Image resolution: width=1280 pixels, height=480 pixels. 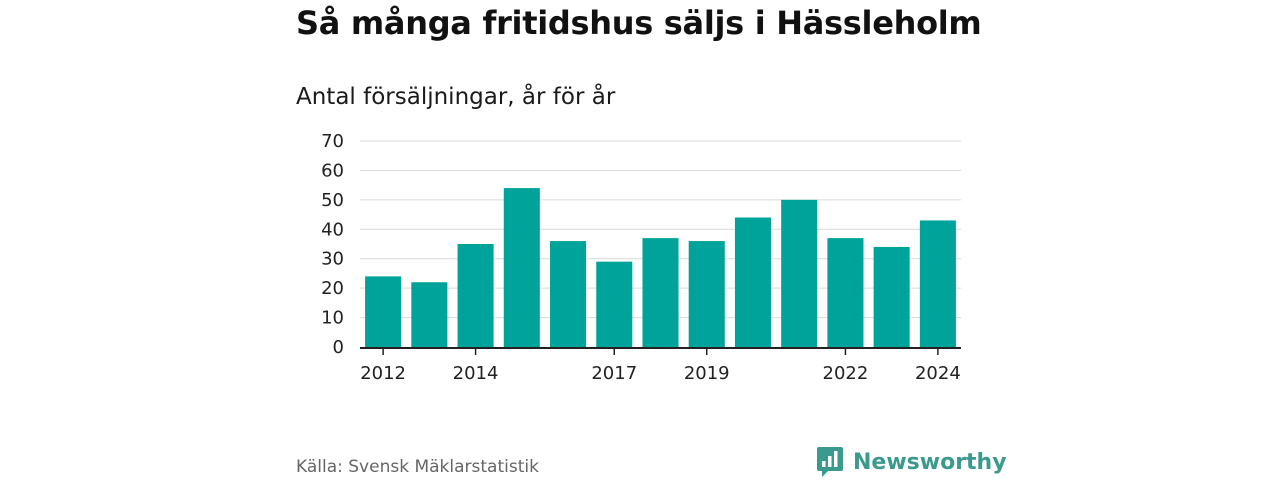 I want to click on bar-2013, so click(x=429, y=314).